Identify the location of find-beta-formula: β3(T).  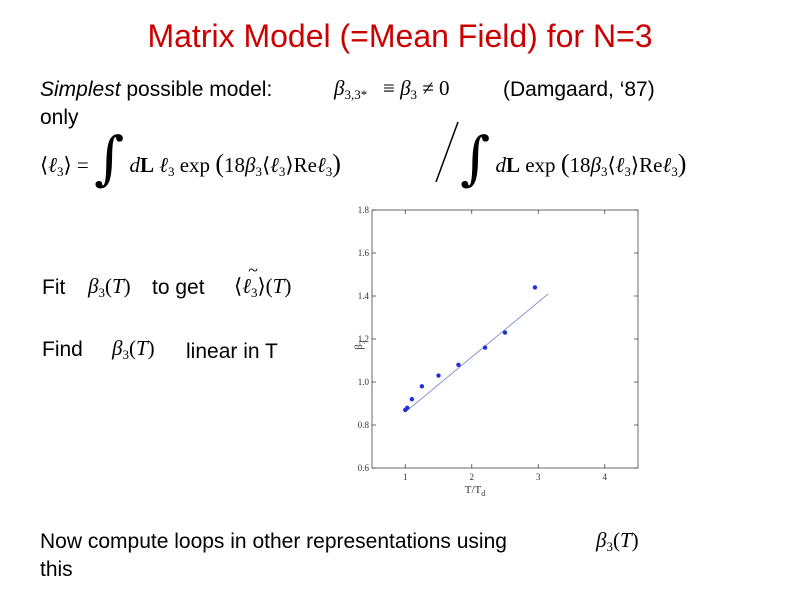
(133, 349).